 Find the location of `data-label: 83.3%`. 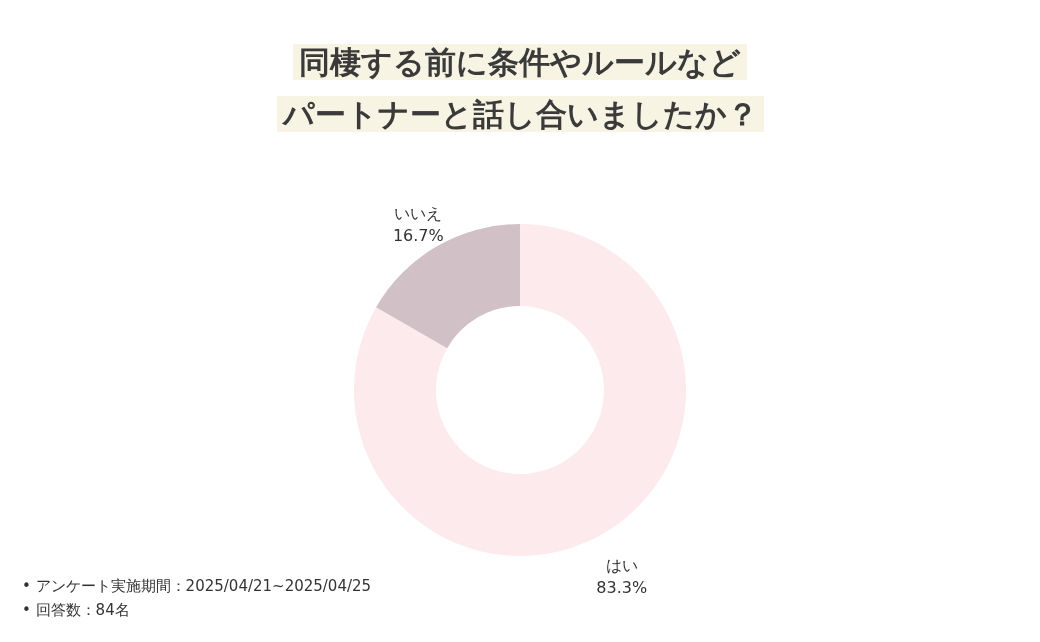

data-label: 83.3% is located at coordinates (622, 587).